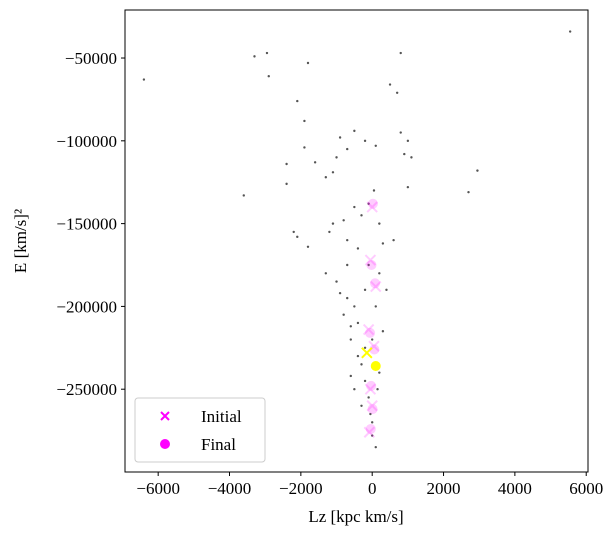 The width and height of the screenshot is (614, 536). I want to click on y-tick-label: −250000, so click(86, 389).